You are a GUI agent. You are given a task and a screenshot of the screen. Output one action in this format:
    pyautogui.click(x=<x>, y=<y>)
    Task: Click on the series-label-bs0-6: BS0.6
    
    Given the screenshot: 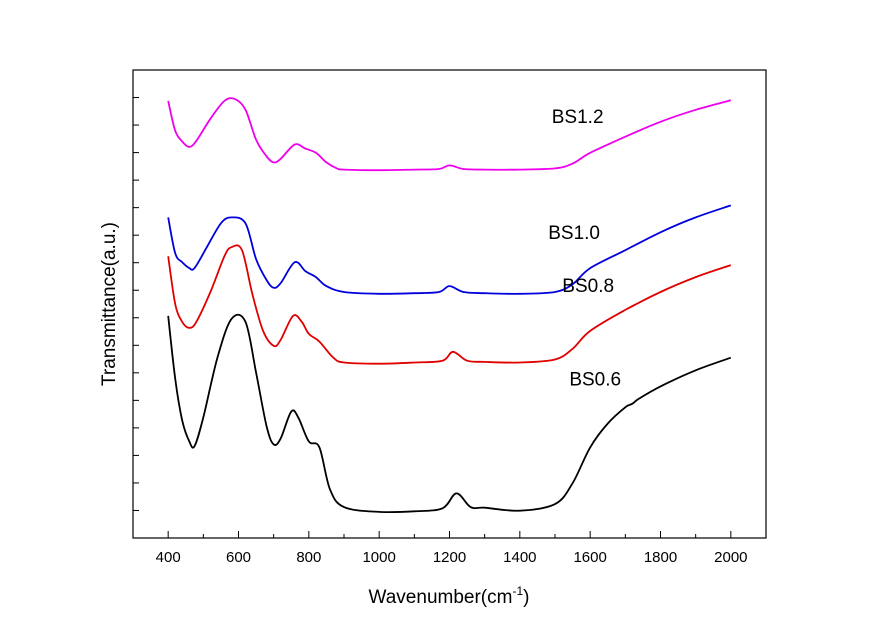 What is the action you would take?
    pyautogui.click(x=595, y=379)
    